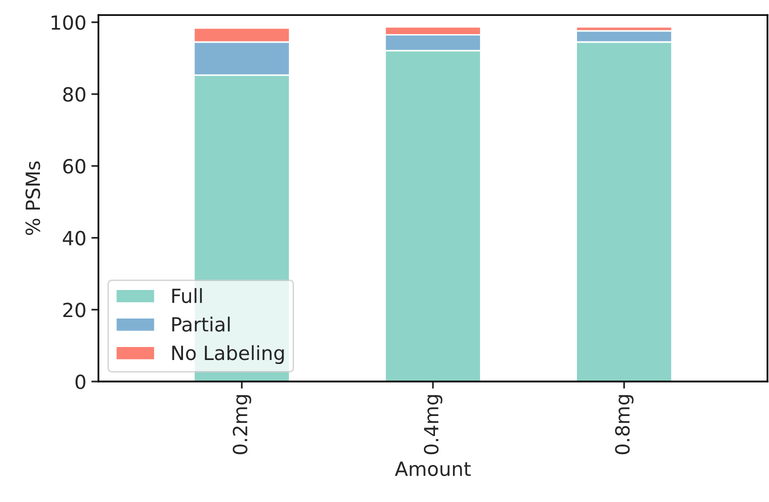  Describe the element at coordinates (32, 198) in the screenshot. I see `y-axis-title: % PSMs` at that location.